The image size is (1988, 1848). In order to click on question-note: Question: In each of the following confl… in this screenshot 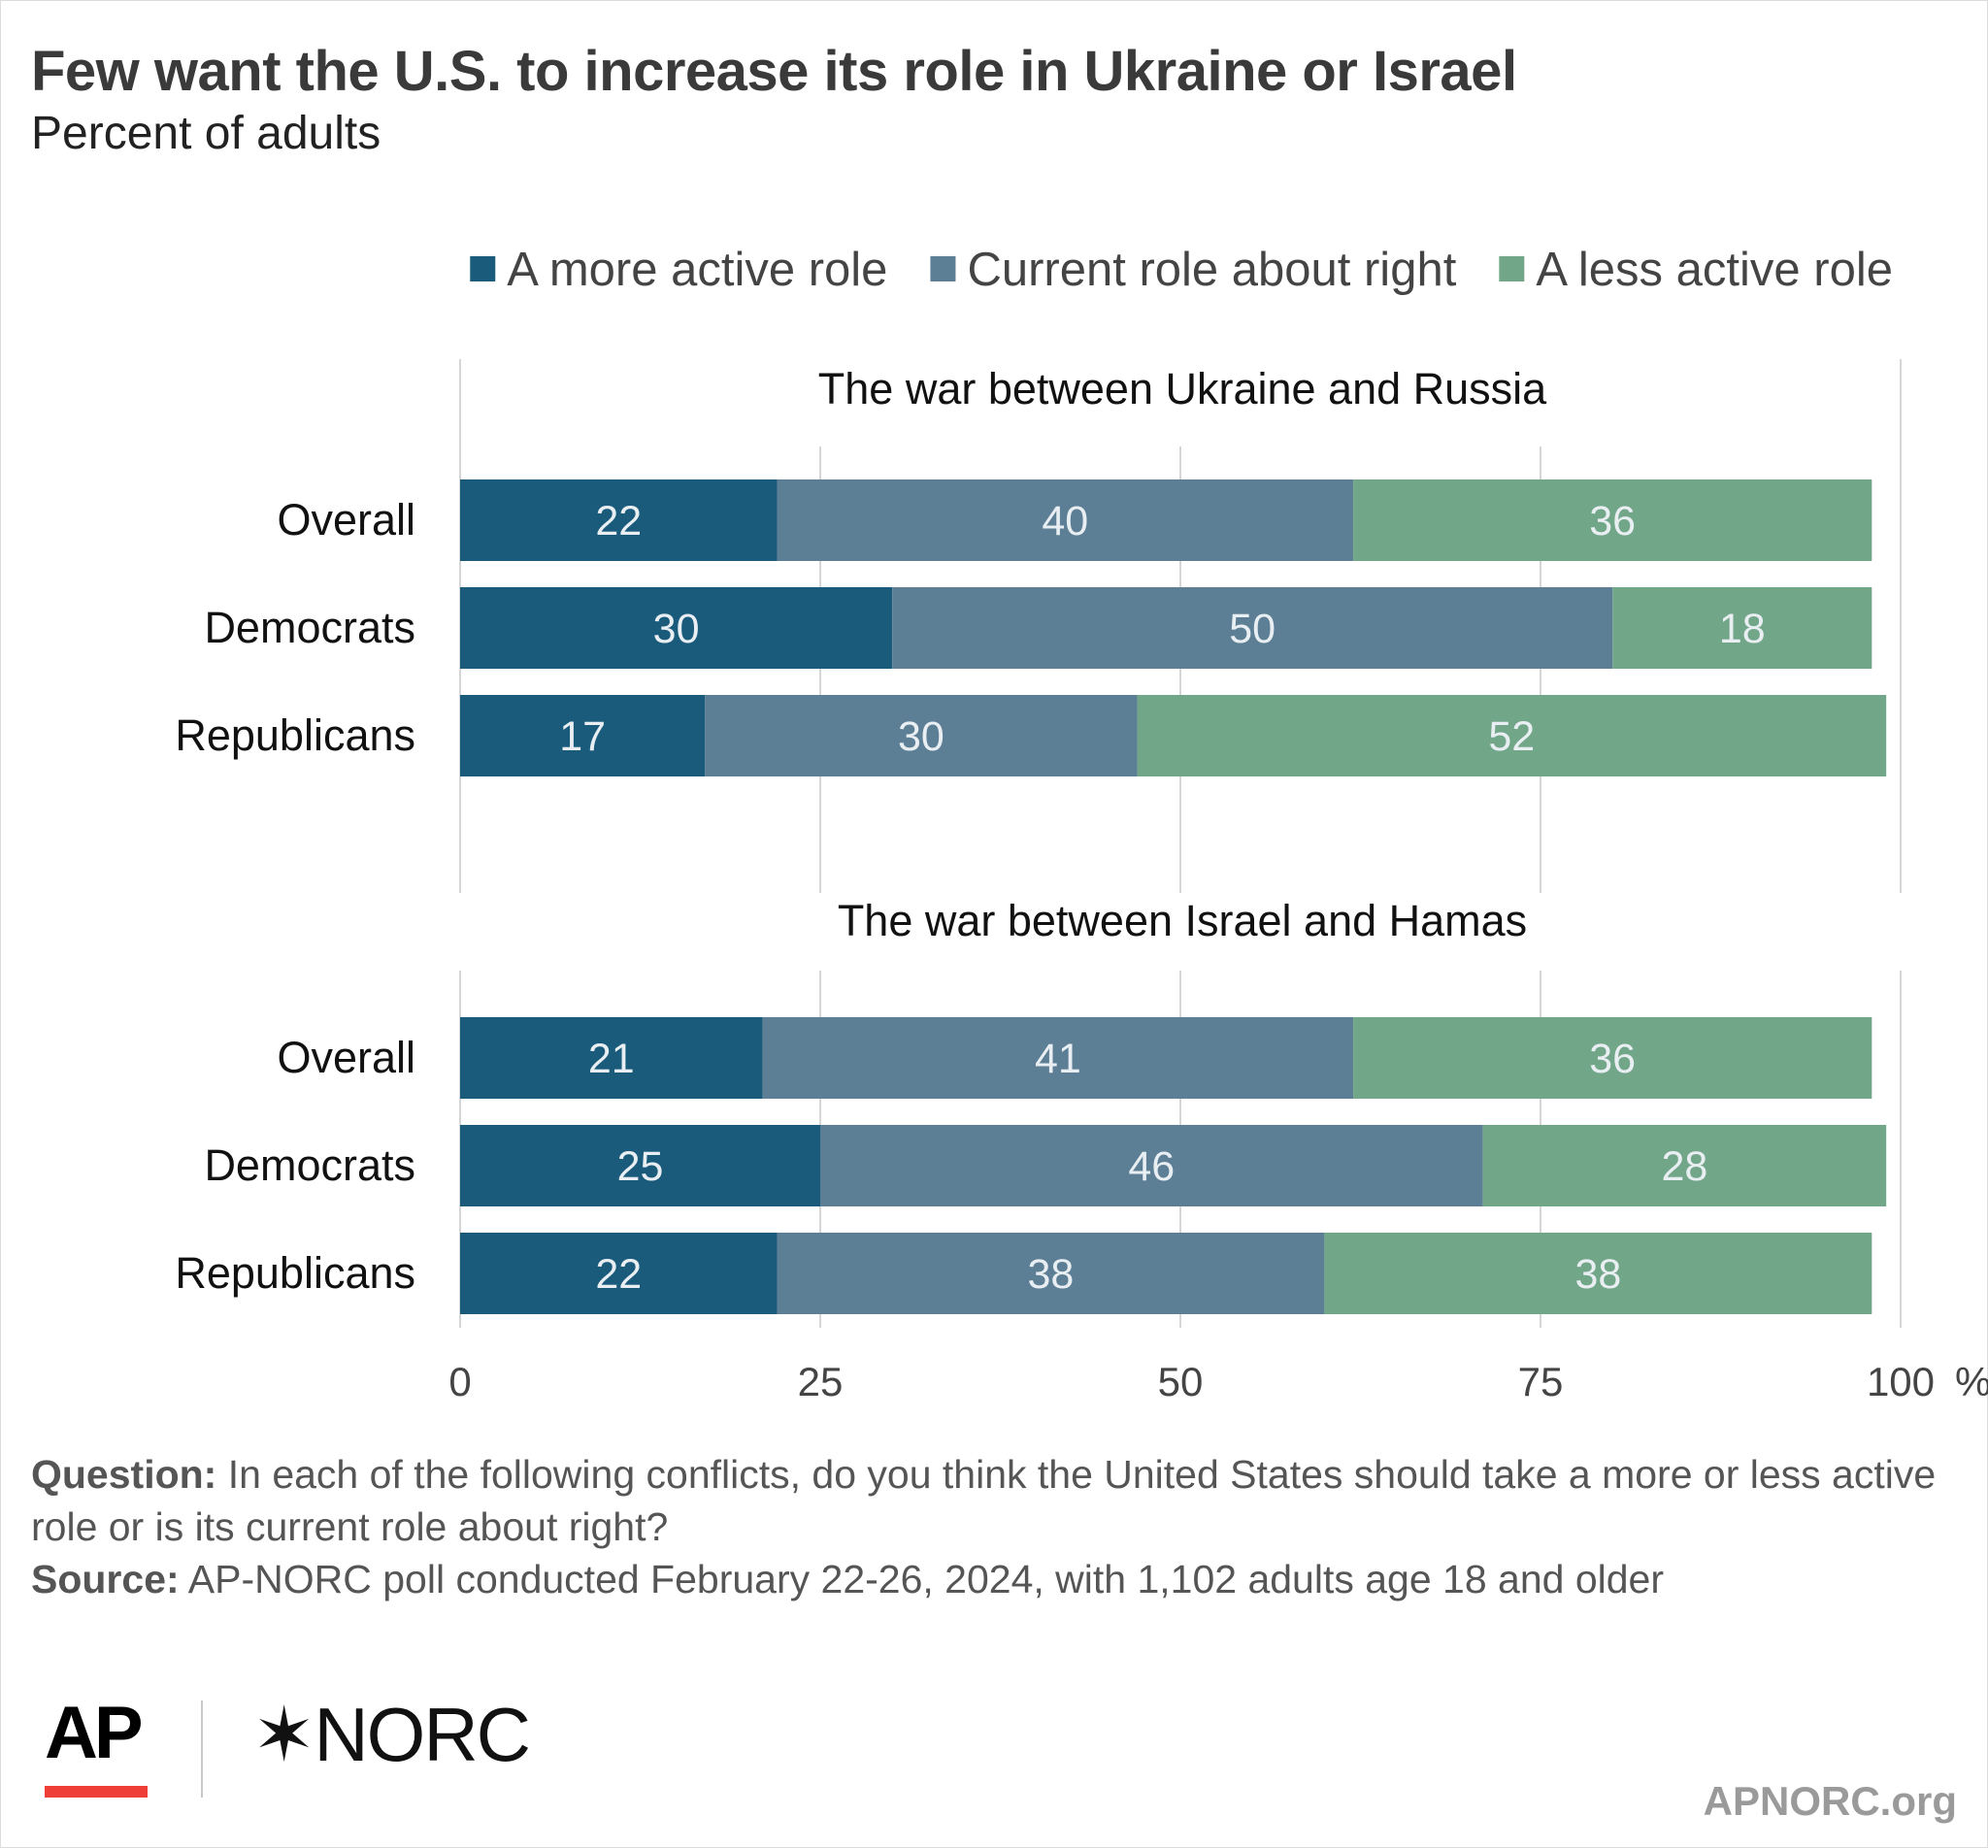, I will do `click(992, 1500)`.